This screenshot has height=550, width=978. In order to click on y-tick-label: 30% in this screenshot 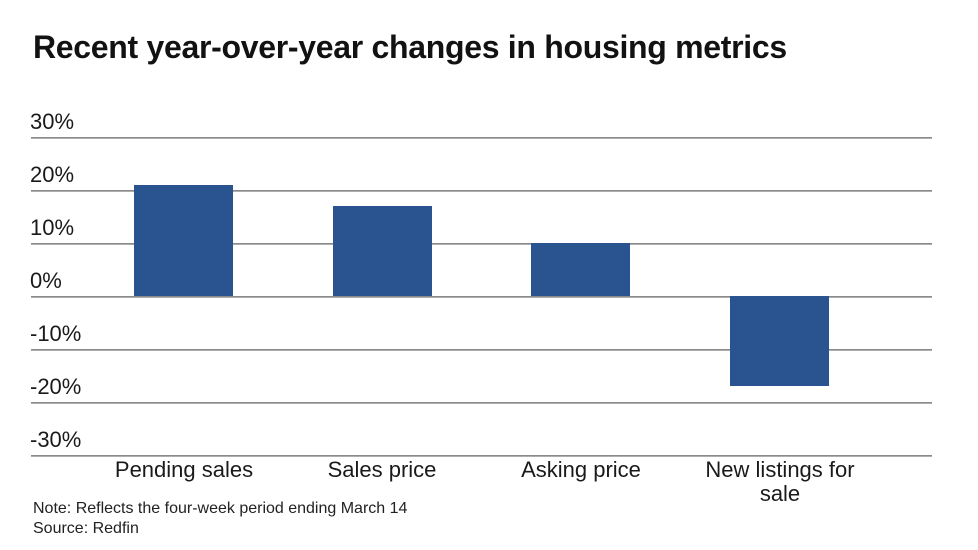, I will do `click(52, 121)`.